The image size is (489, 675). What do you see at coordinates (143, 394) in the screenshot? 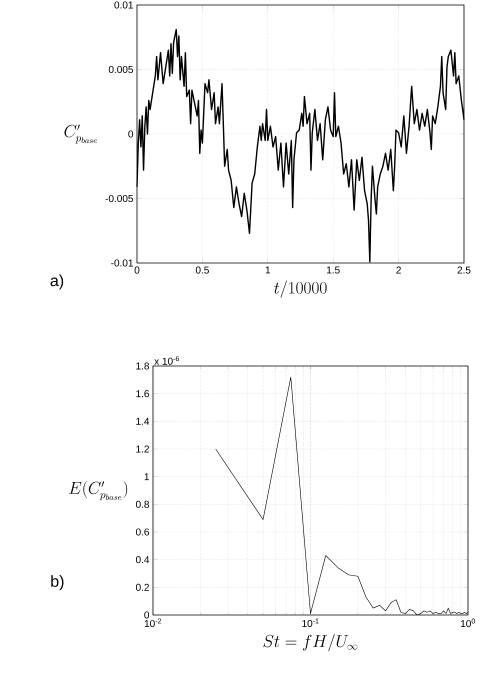
I see `y-tick-label: 1.6` at bounding box center [143, 394].